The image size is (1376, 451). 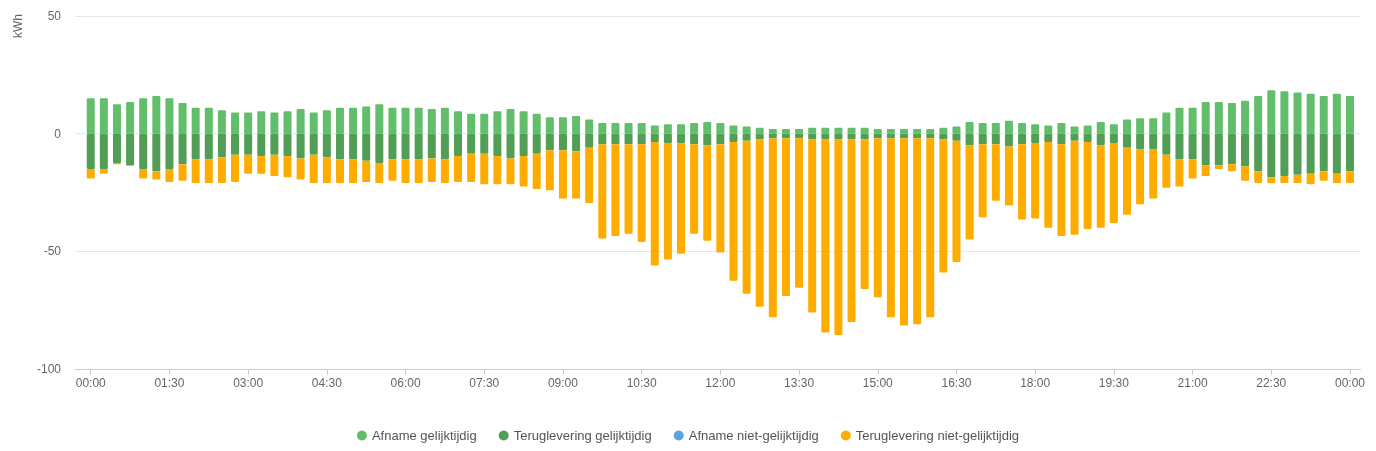 I want to click on x-tick-label: 10:30, so click(x=641, y=383).